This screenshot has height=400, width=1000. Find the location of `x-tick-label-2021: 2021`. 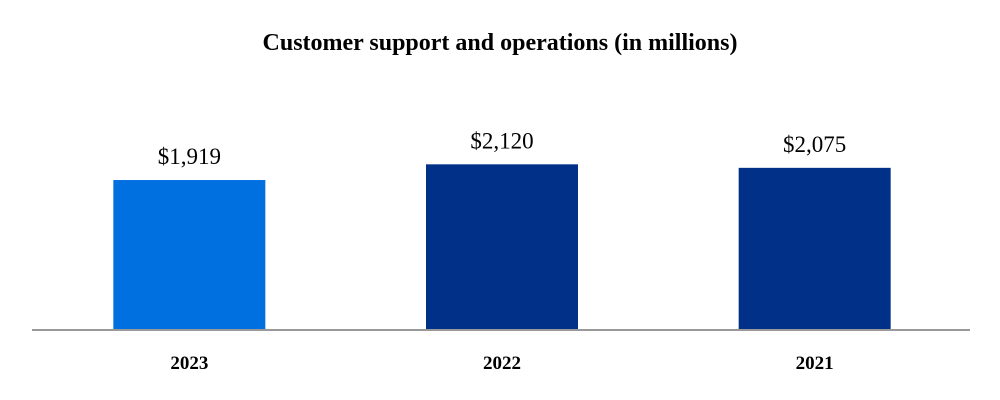

x-tick-label-2021: 2021 is located at coordinates (815, 363).